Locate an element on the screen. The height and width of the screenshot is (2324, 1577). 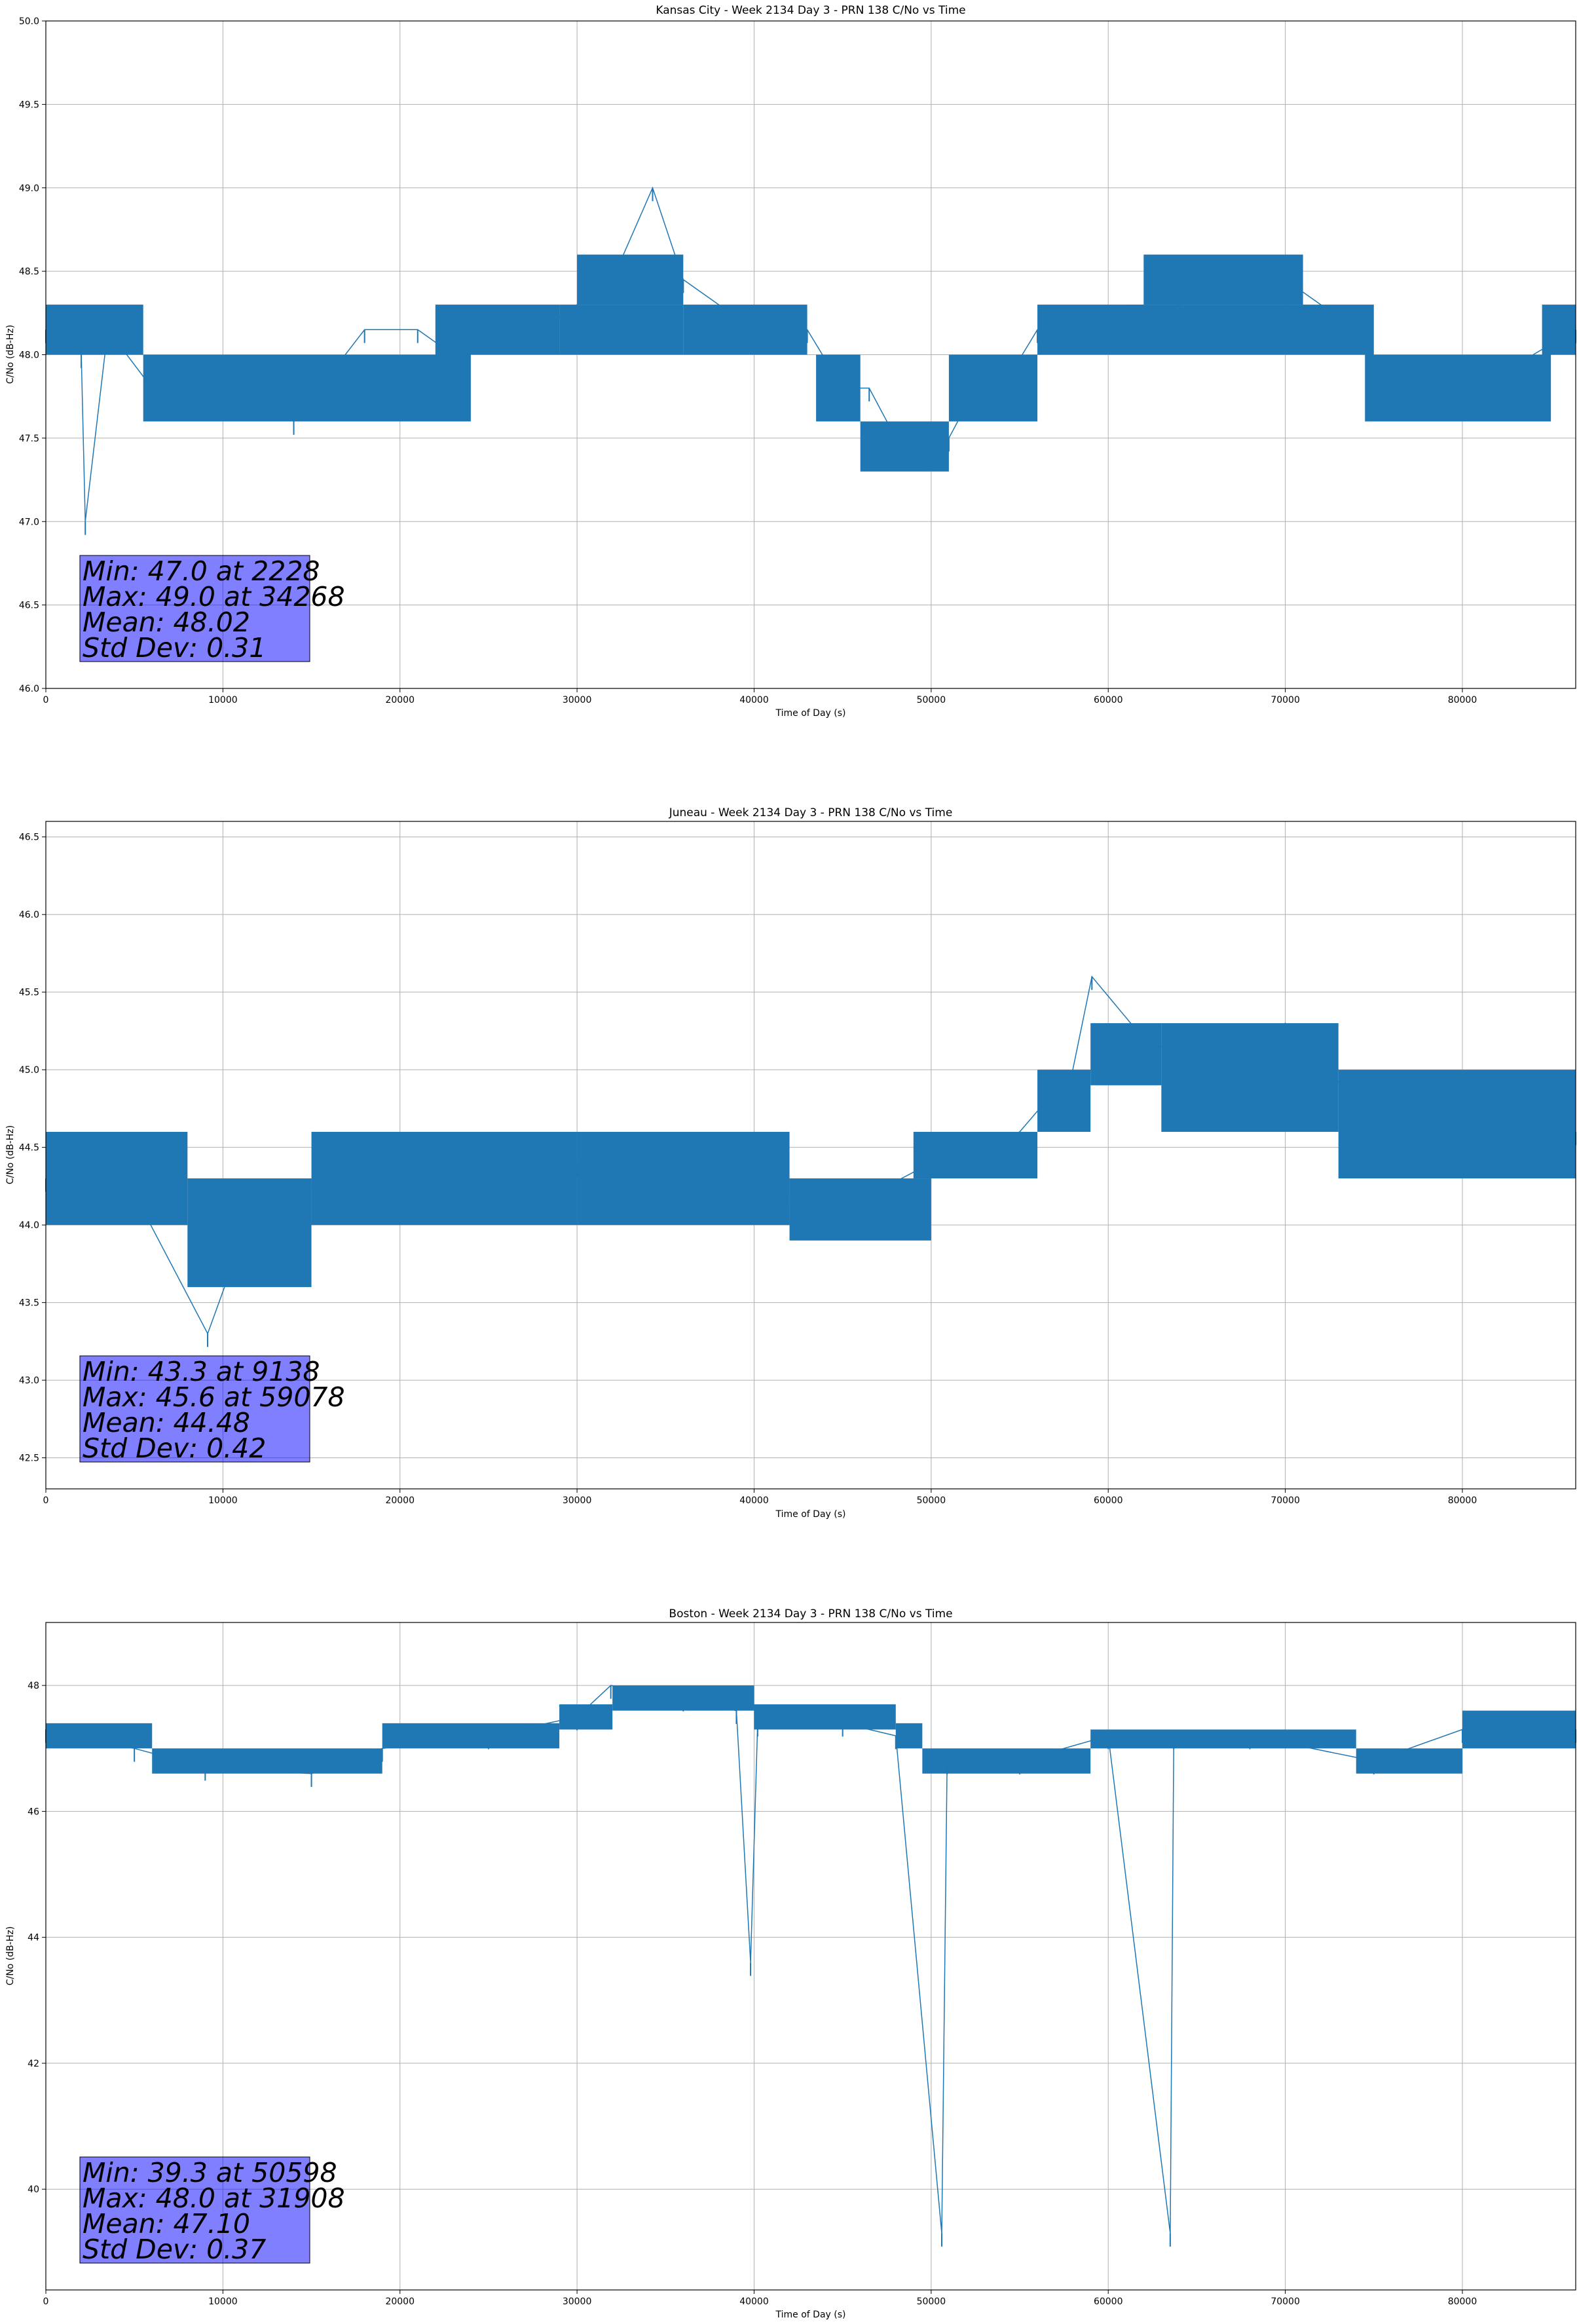
stat-mean: Mean: 44.48 is located at coordinates (166, 1422).